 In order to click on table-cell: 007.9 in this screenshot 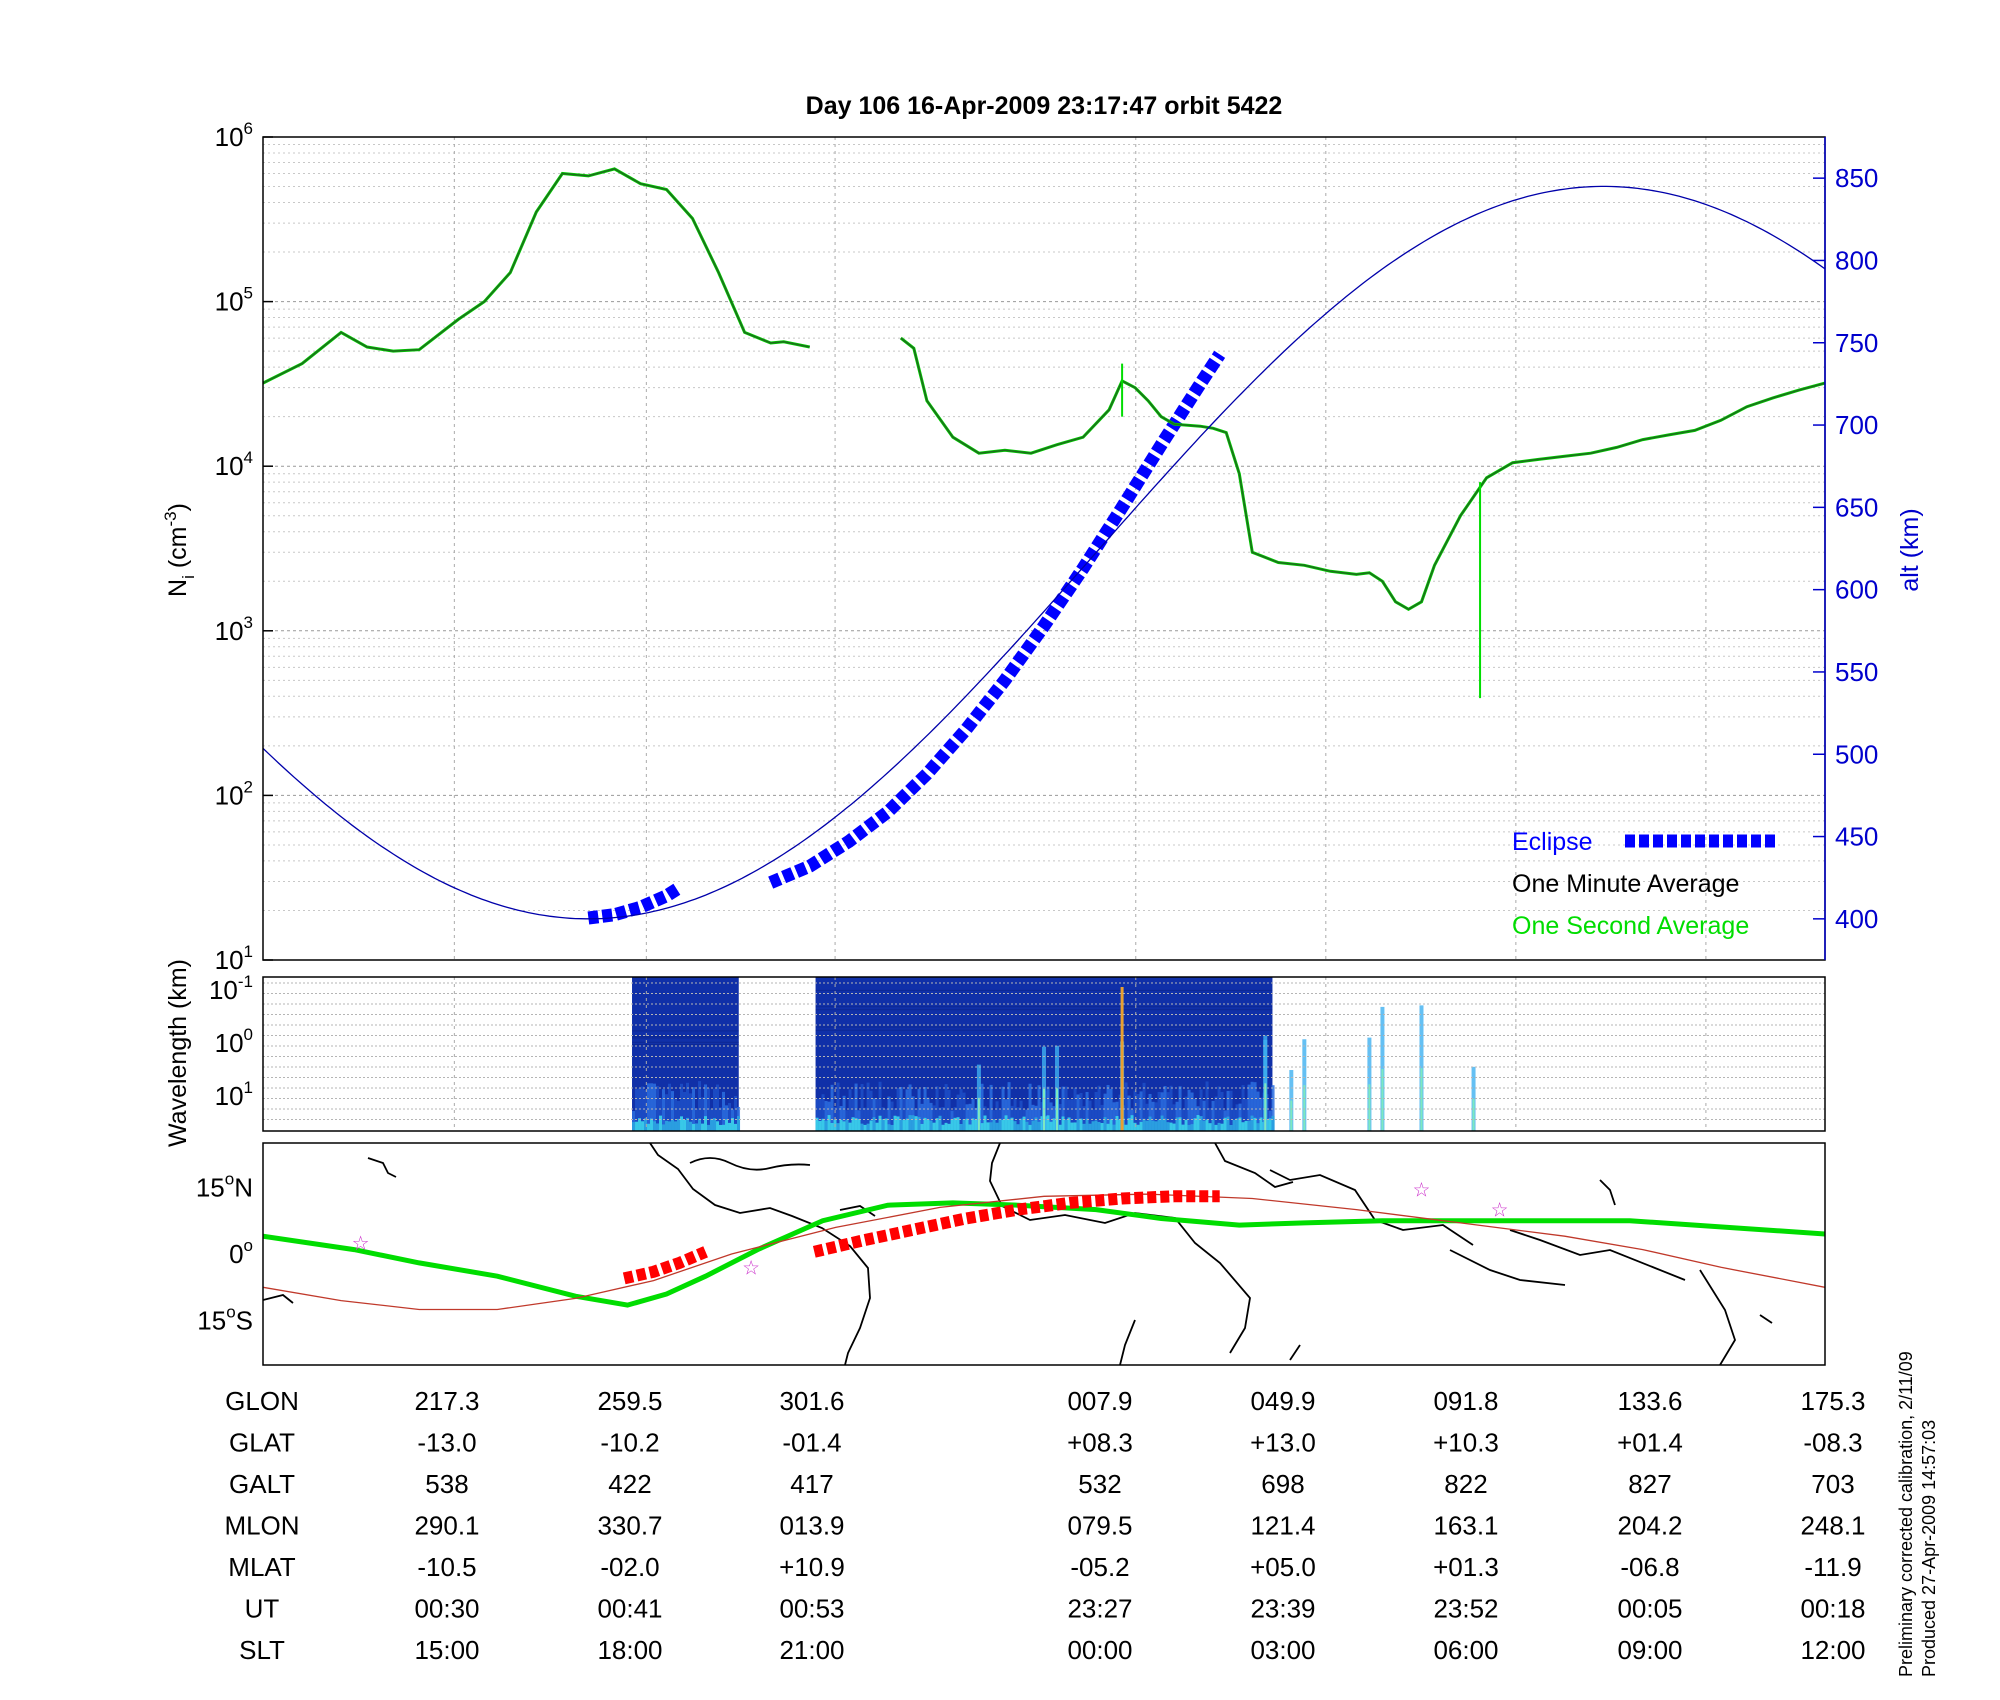, I will do `click(1099, 1401)`.